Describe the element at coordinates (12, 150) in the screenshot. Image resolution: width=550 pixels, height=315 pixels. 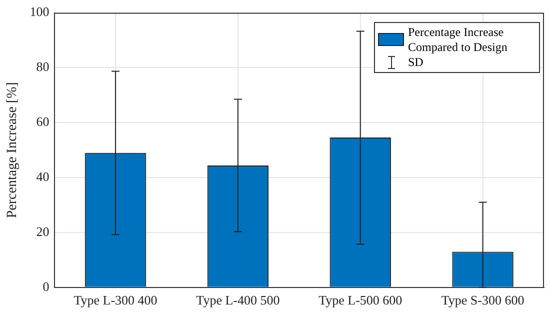
I see `y-axis-title: Percentage Increase [%]` at that location.